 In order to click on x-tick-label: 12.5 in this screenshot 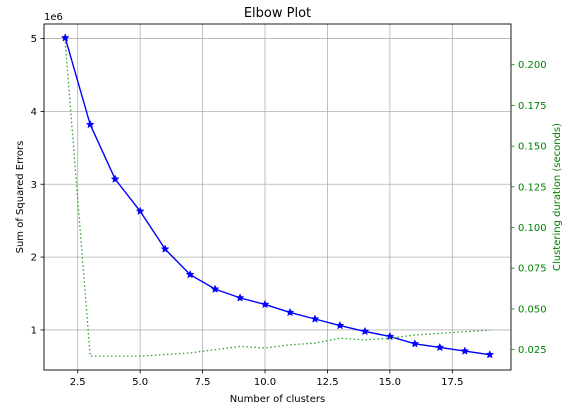, I will do `click(327, 382)`.